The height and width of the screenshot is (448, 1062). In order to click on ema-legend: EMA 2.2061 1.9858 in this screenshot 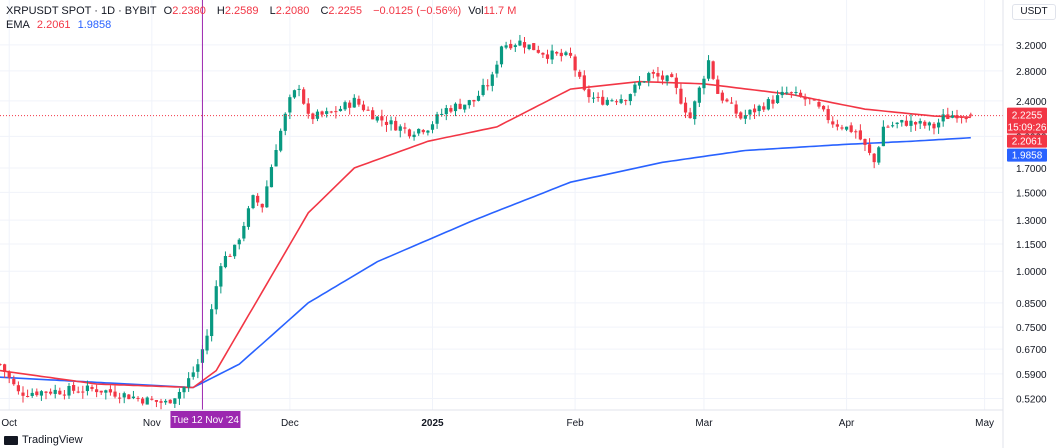, I will do `click(60, 25)`.